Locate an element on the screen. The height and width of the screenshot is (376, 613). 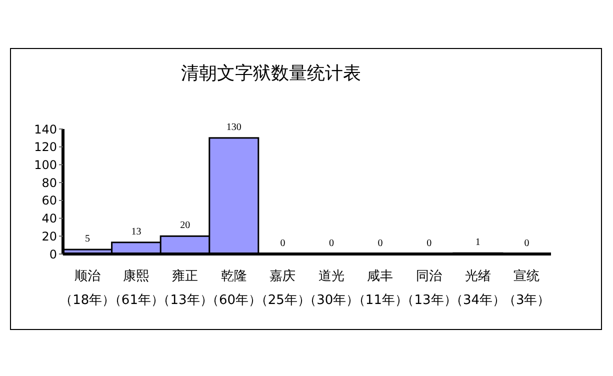
y-tick-label: 40 is located at coordinates (49, 219).